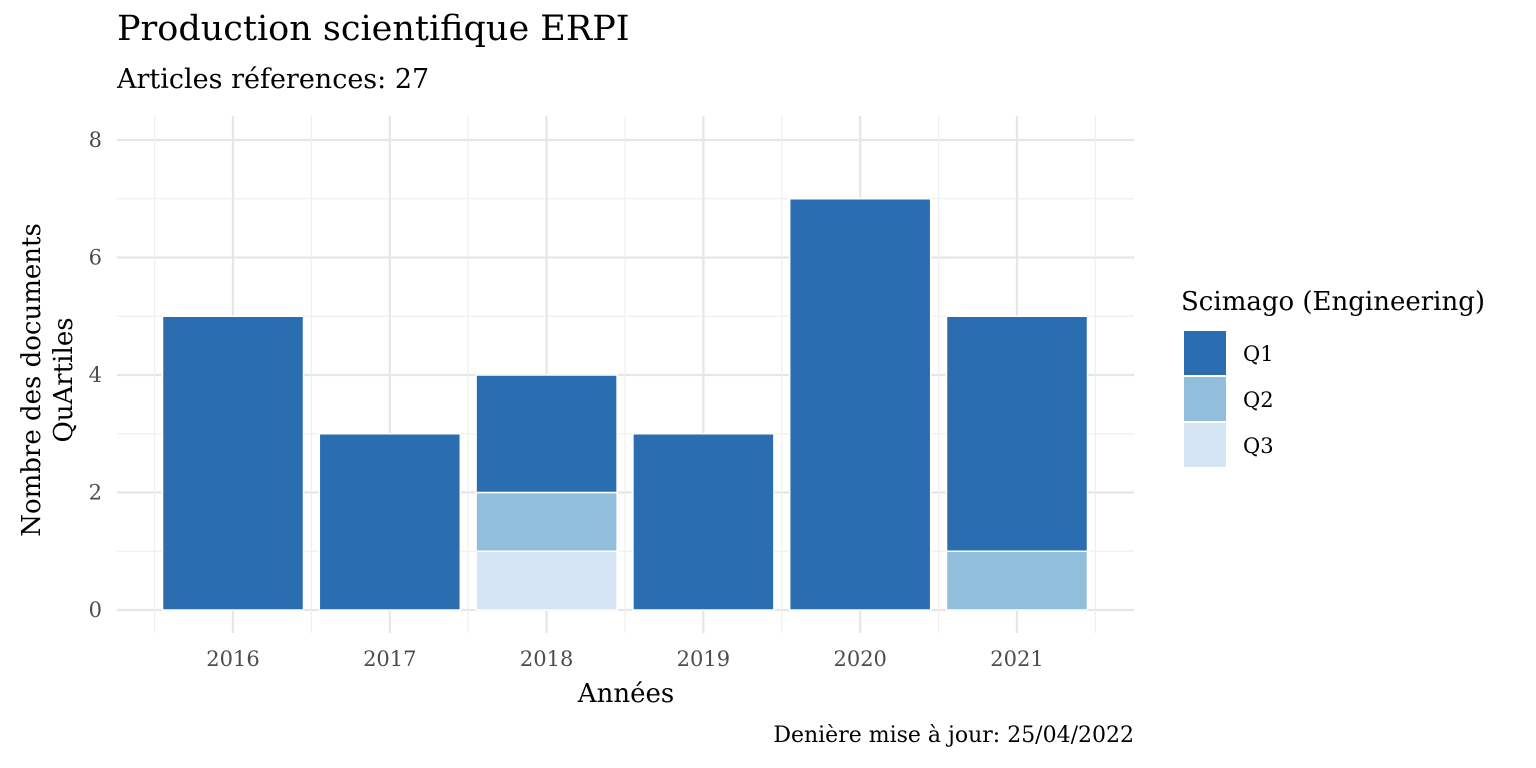 The image size is (1536, 768). Describe the element at coordinates (1258, 400) in the screenshot. I see `legend-label-Q2: Q2` at that location.